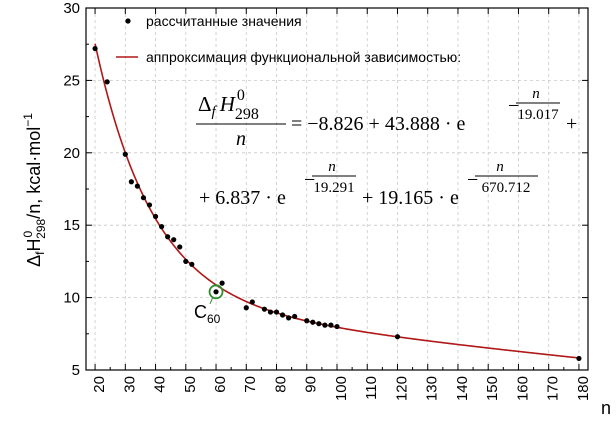 The width and height of the screenshot is (616, 425). I want to click on y-axis-title-rest: /n, kcal·mol, so click(34, 173).